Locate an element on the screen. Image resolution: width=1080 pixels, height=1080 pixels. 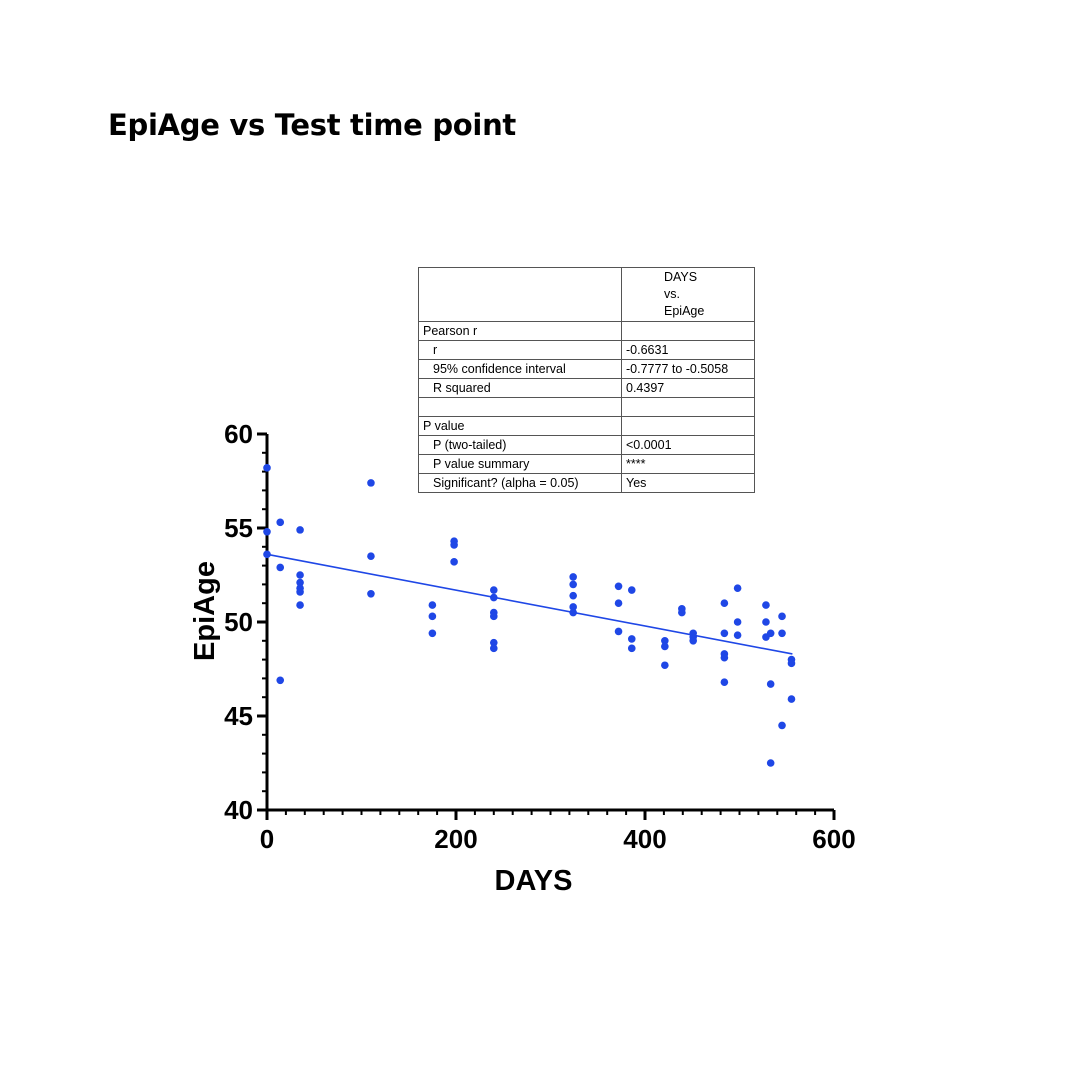
x-axis-label: DAYS is located at coordinates (534, 881).